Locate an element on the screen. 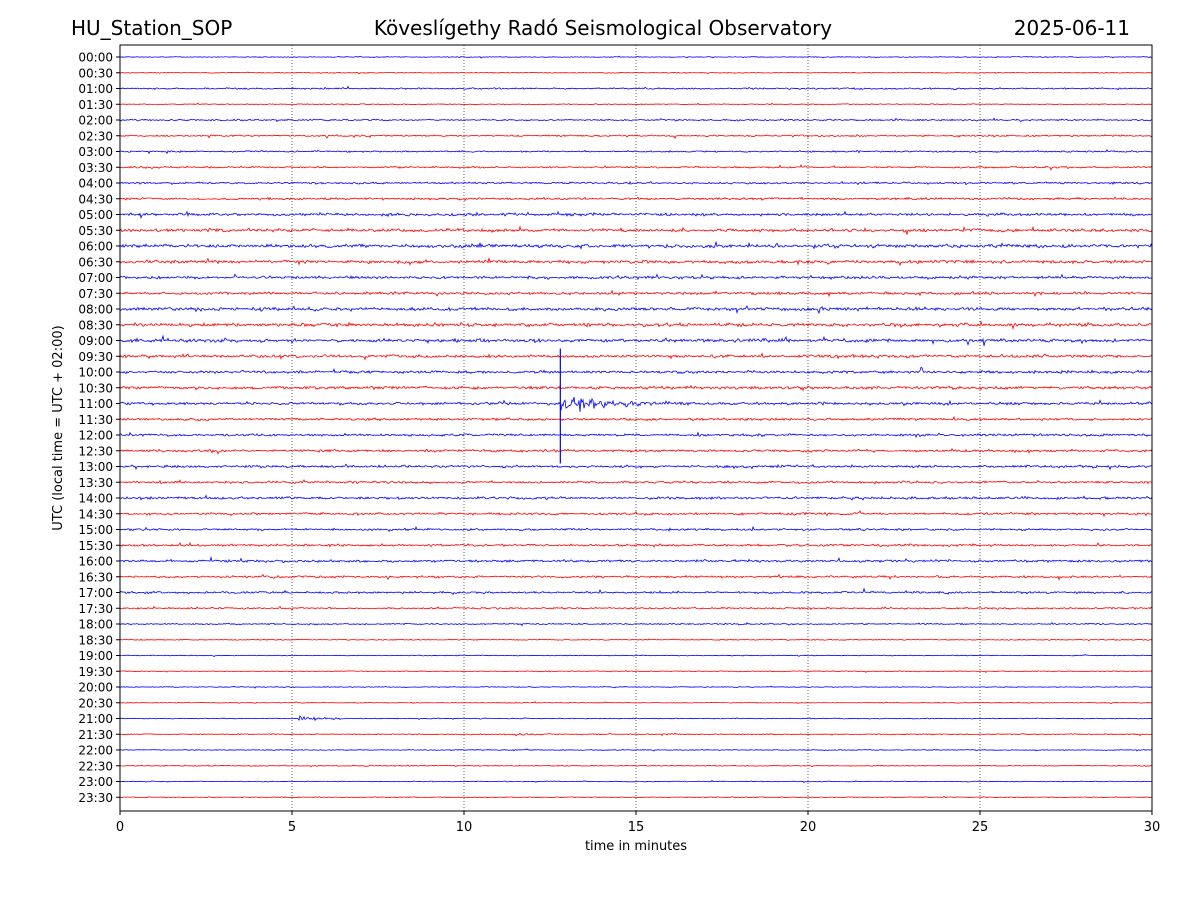 The height and width of the screenshot is (900, 1200). y-tick-label: 17:00 is located at coordinates (95, 593).